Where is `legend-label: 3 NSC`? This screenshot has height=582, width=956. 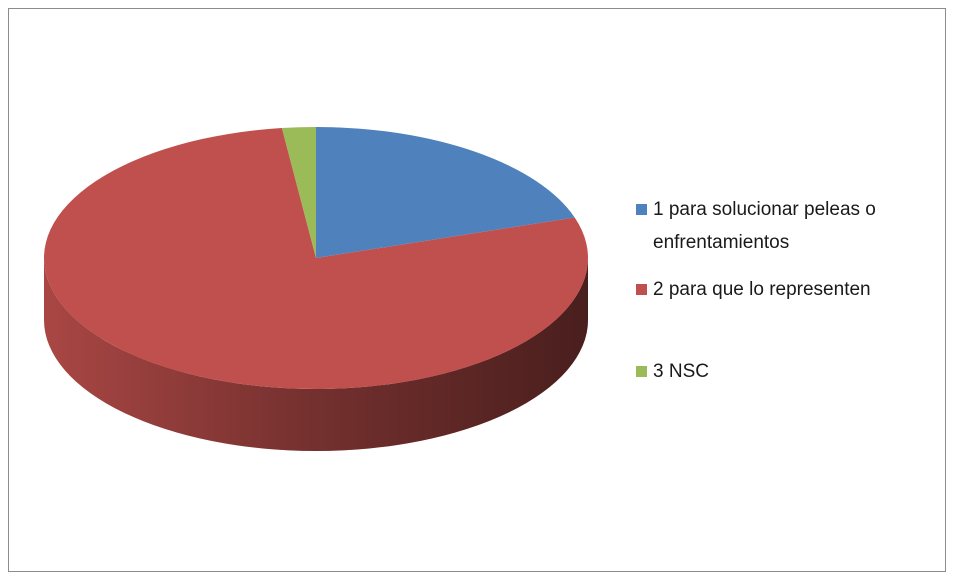
legend-label: 3 NSC is located at coordinates (681, 371).